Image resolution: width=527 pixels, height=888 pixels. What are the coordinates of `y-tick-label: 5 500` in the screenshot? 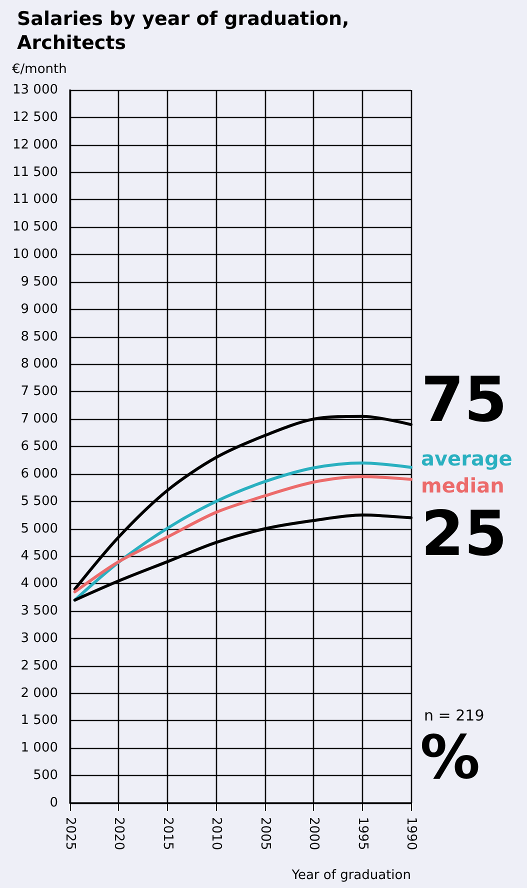 It's located at (39, 501).